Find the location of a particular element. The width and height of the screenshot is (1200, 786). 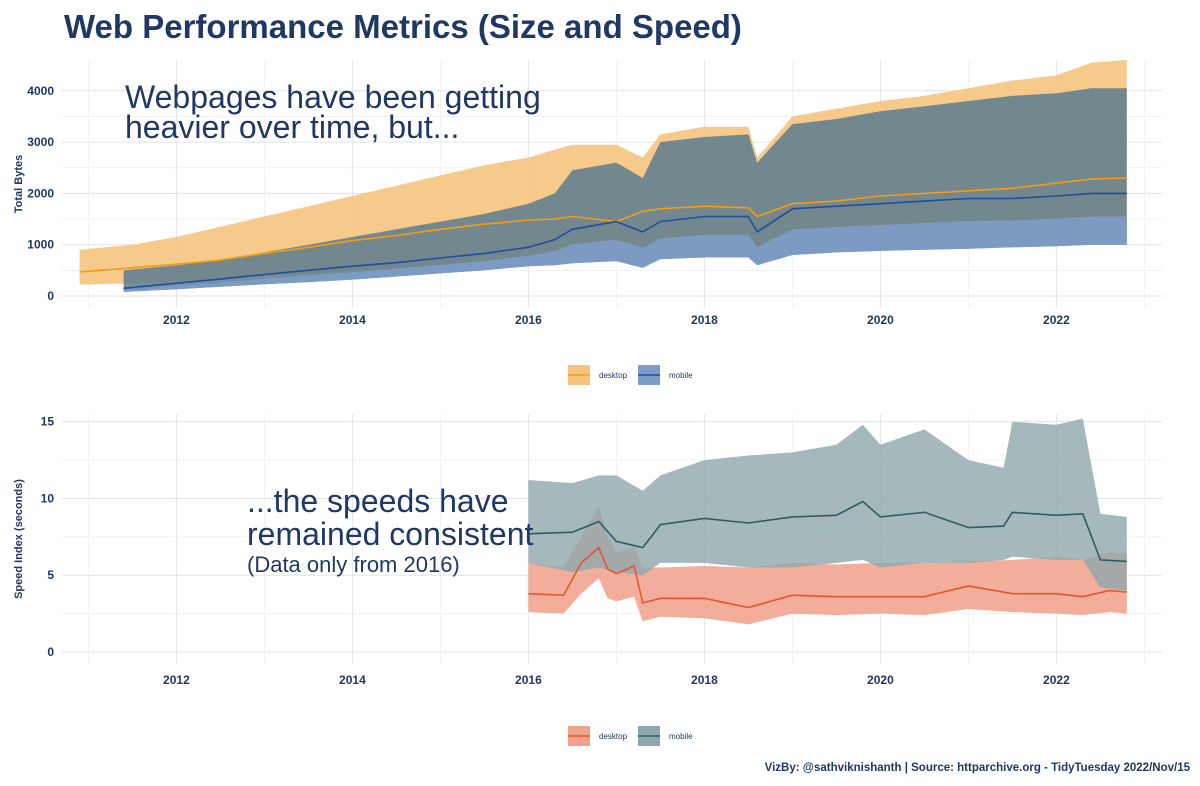

annotation-text: remained consistent is located at coordinates (390, 534).